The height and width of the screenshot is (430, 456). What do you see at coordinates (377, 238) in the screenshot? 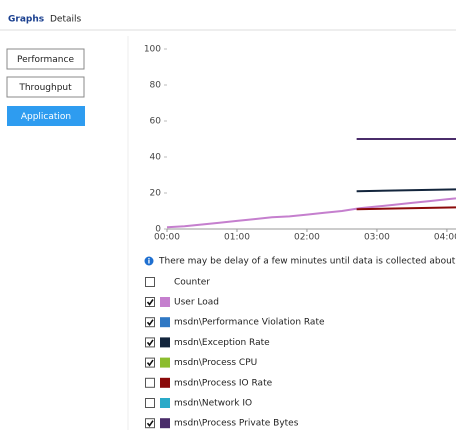
I see `x-tick-label: 03:00` at bounding box center [377, 238].